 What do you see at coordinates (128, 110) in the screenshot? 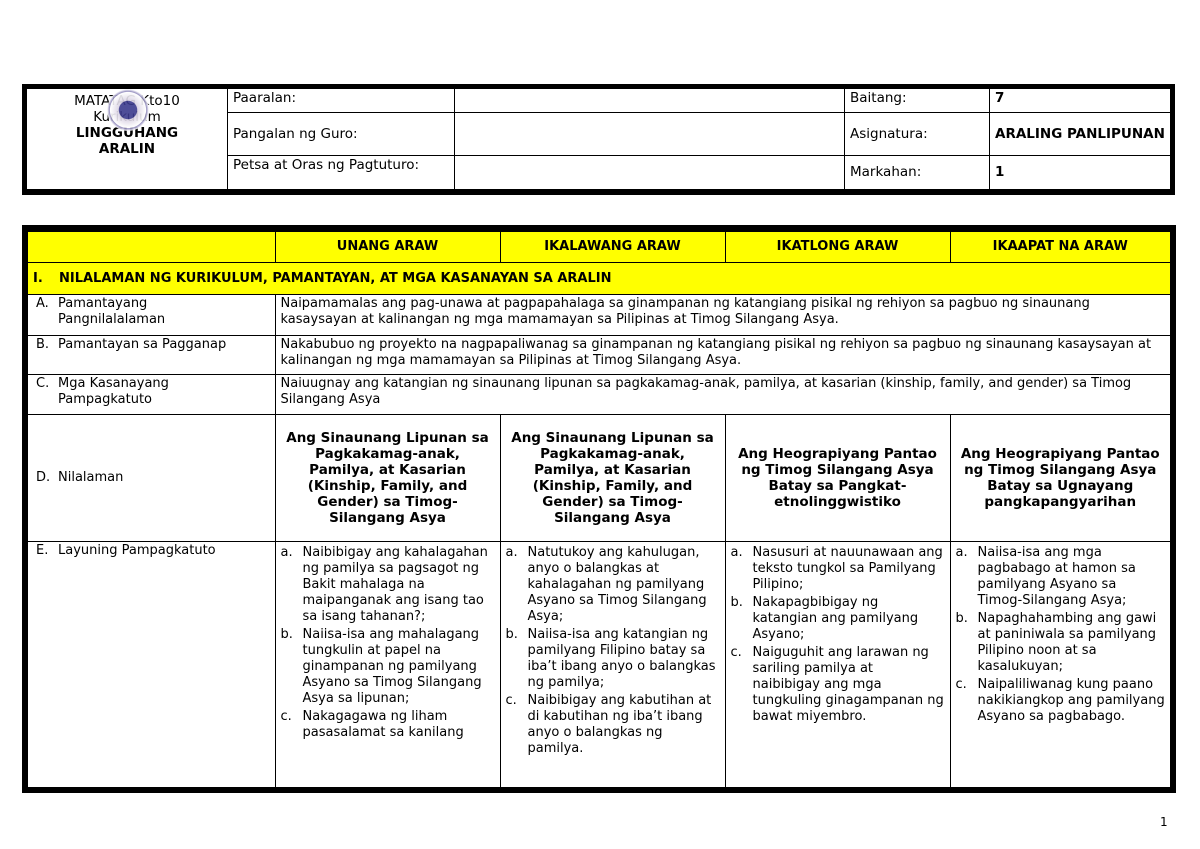
I see `deped-seal-icon` at bounding box center [128, 110].